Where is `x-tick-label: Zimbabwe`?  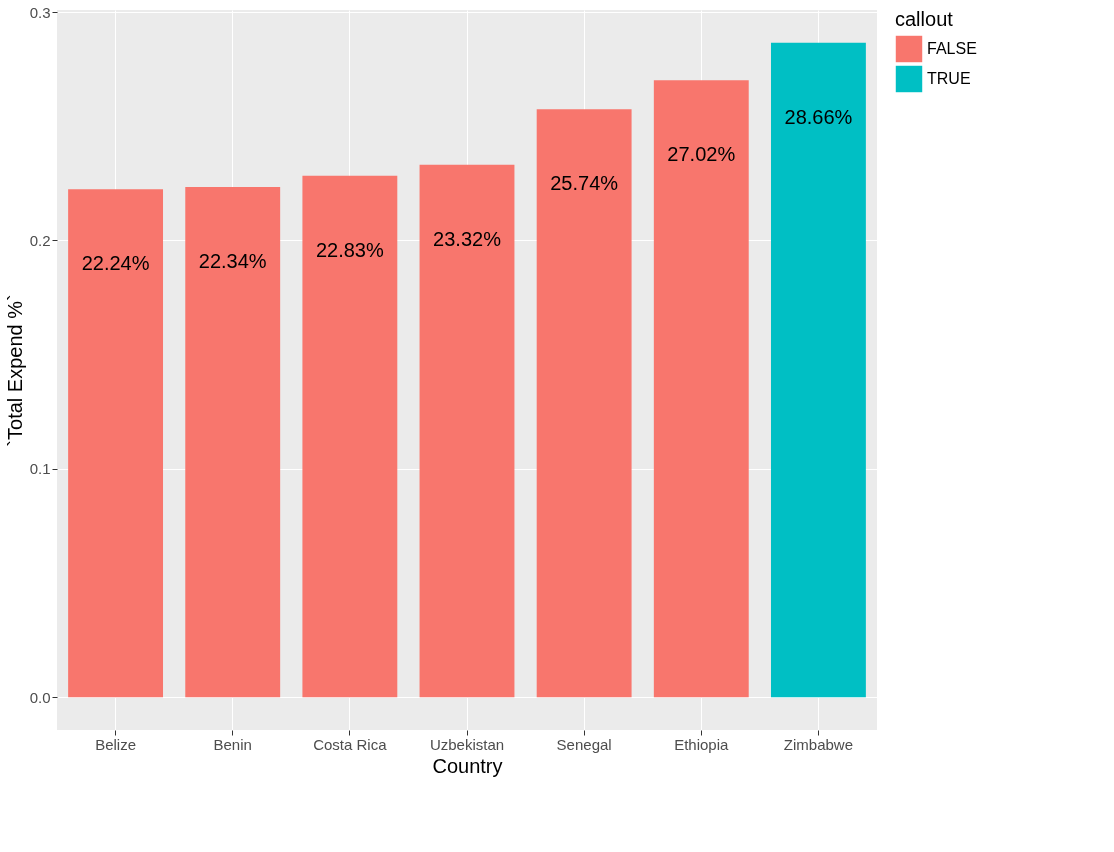
x-tick-label: Zimbabwe is located at coordinates (818, 744).